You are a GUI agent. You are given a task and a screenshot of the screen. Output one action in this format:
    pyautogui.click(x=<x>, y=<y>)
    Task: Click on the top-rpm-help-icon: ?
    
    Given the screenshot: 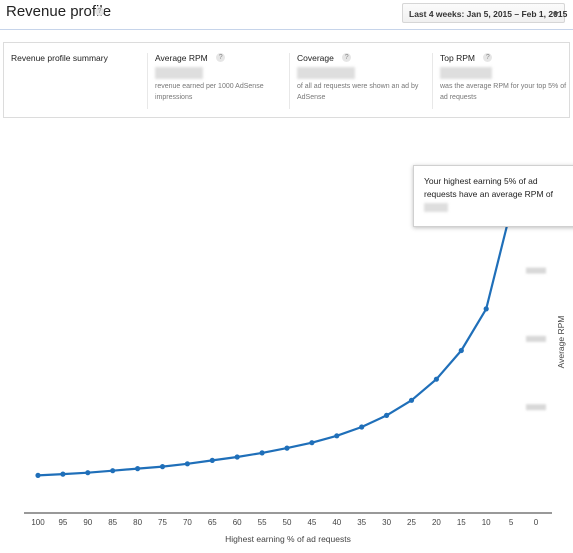 What is the action you would take?
    pyautogui.click(x=488, y=58)
    